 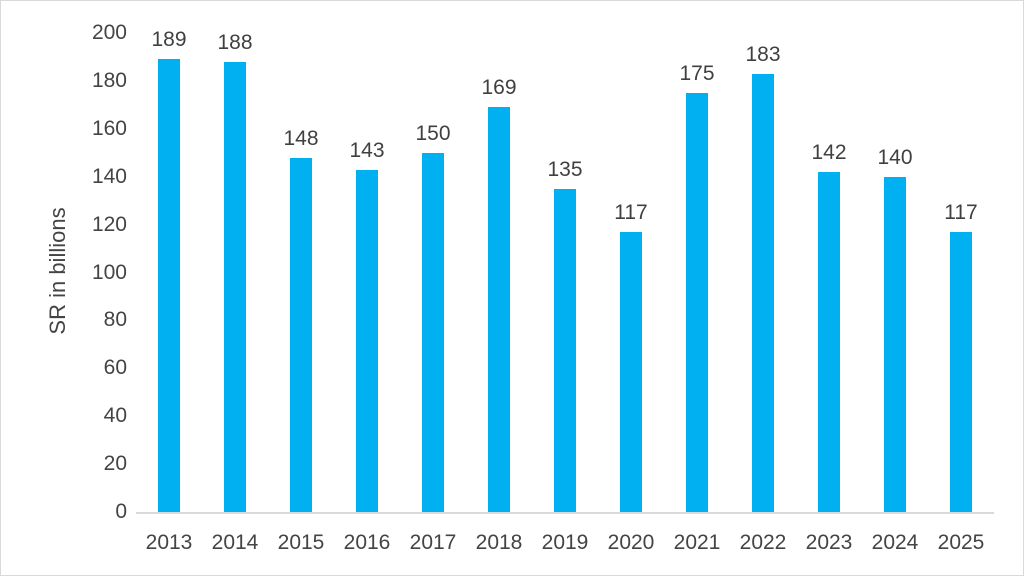 I want to click on bar-value-label: 148, so click(x=301, y=138).